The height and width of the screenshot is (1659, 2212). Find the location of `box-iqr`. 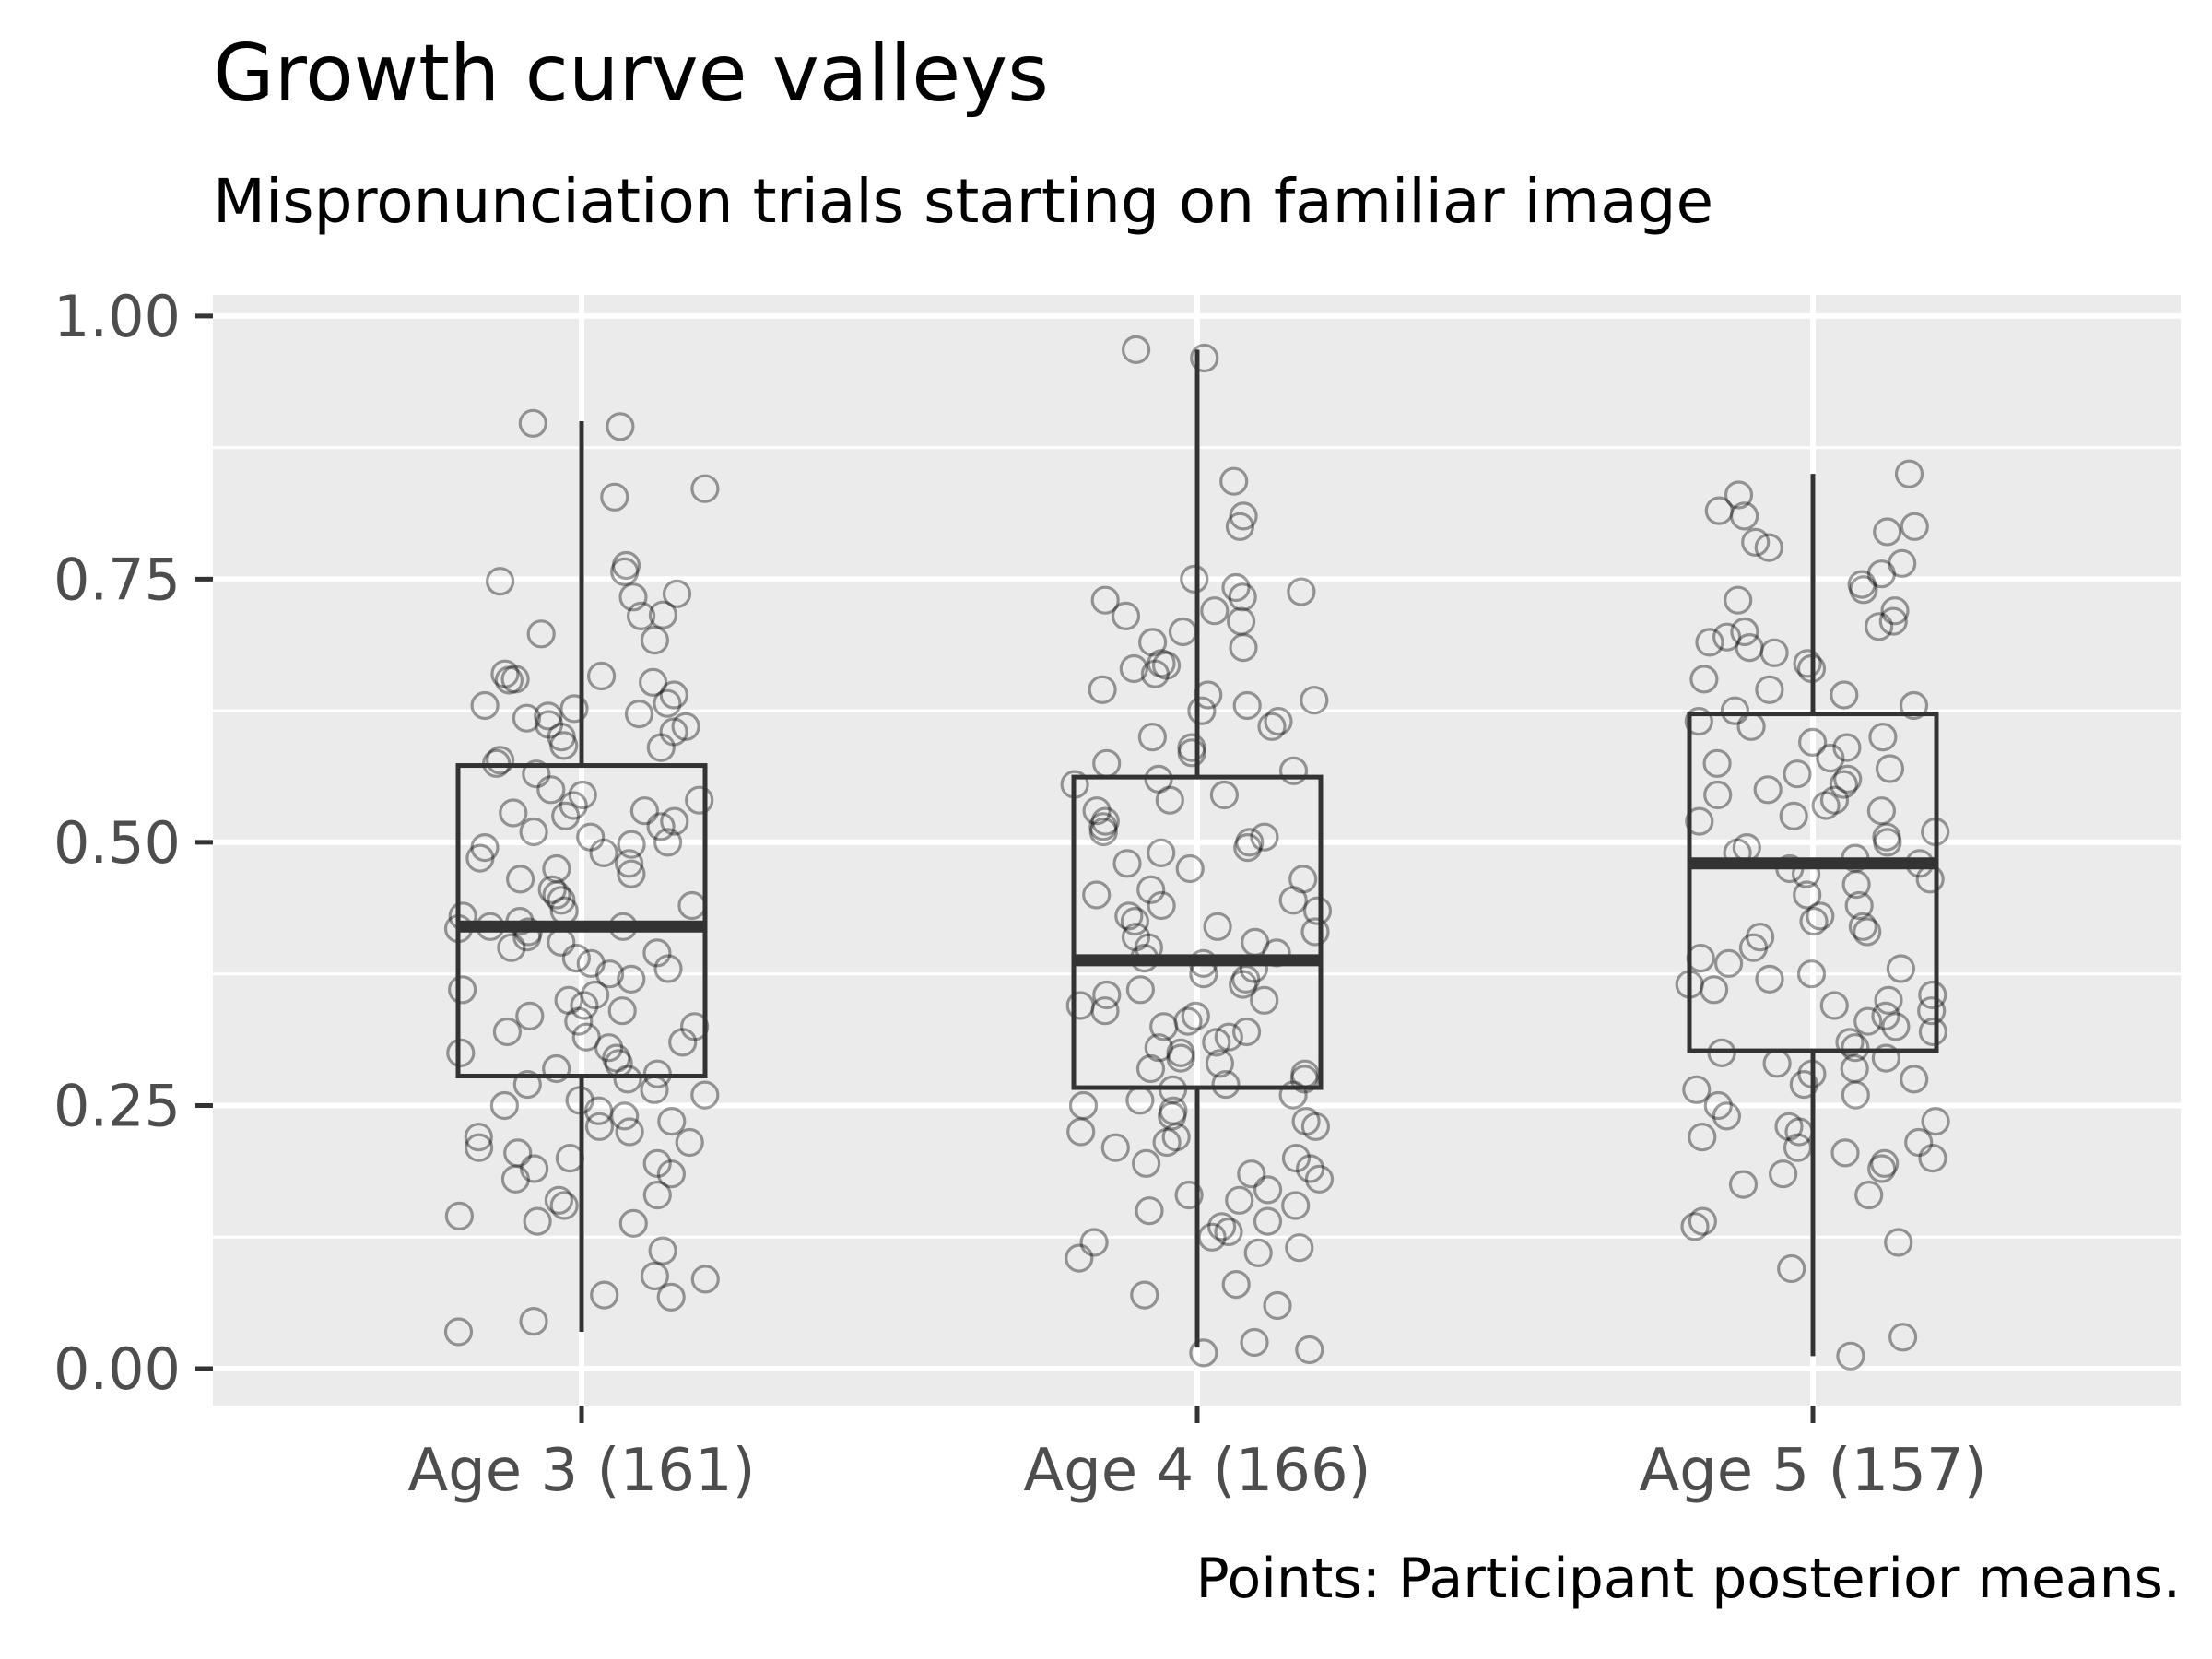

box-iqr is located at coordinates (1197, 932).